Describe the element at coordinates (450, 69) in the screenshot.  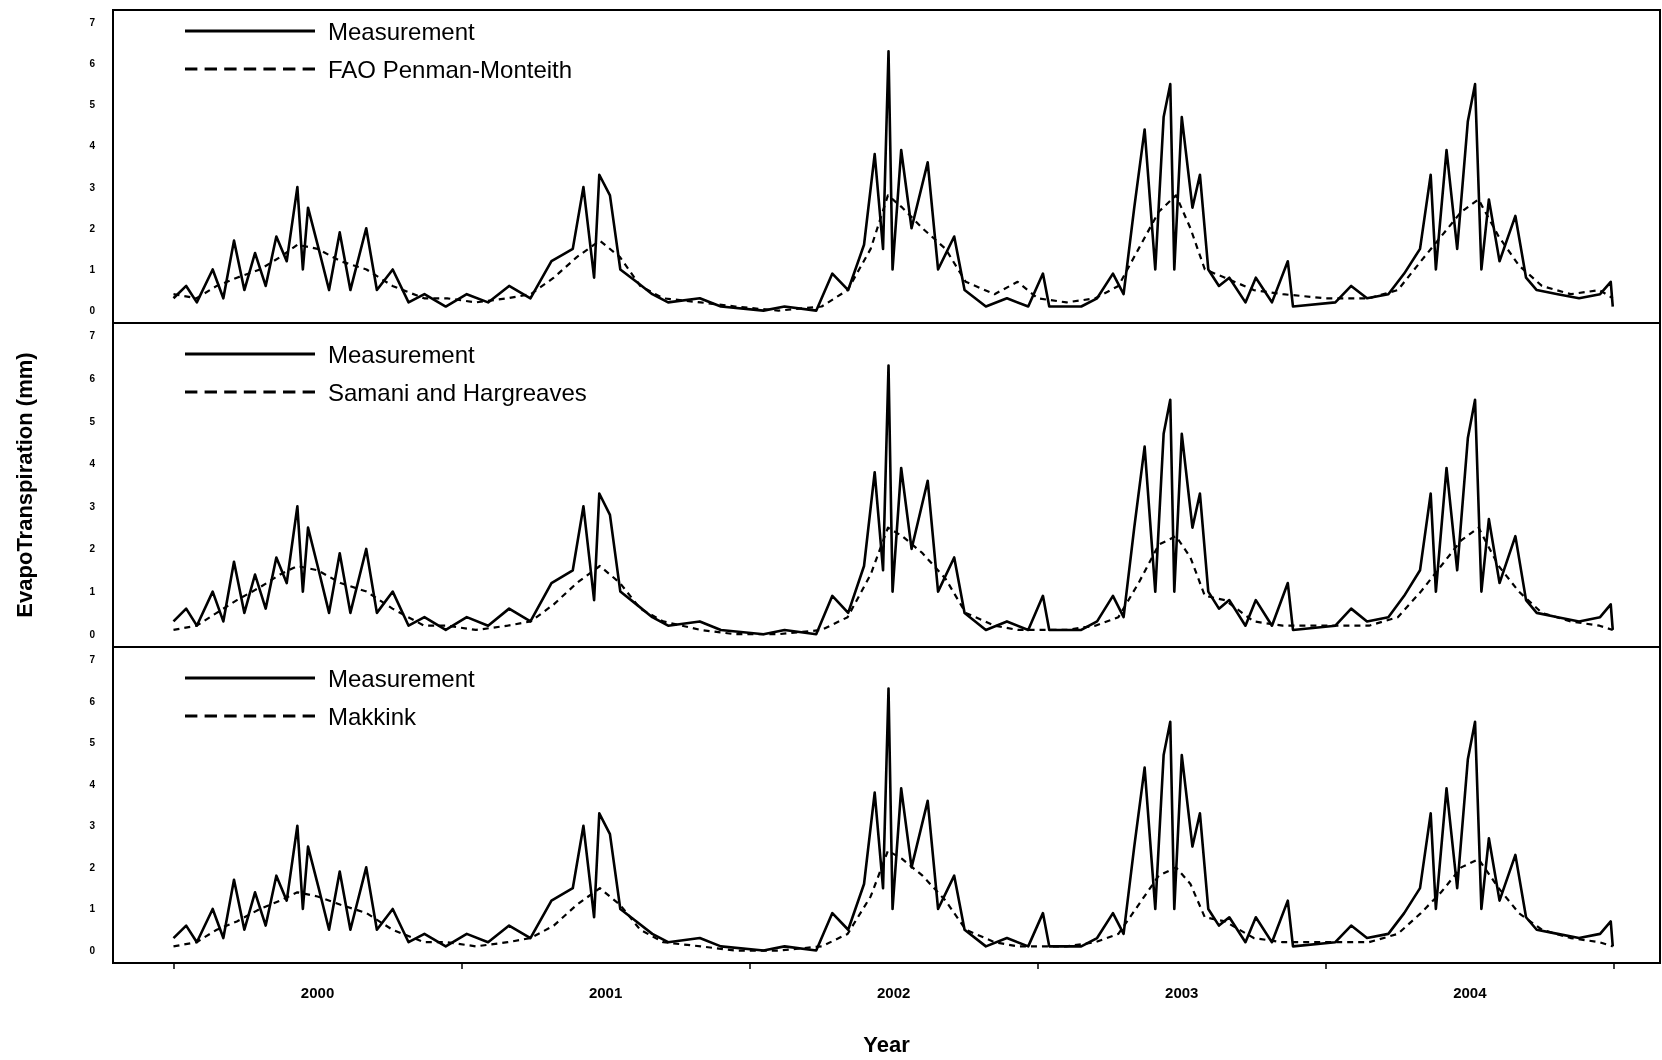
I see `legend-label: FAO Penman-Monteith` at that location.